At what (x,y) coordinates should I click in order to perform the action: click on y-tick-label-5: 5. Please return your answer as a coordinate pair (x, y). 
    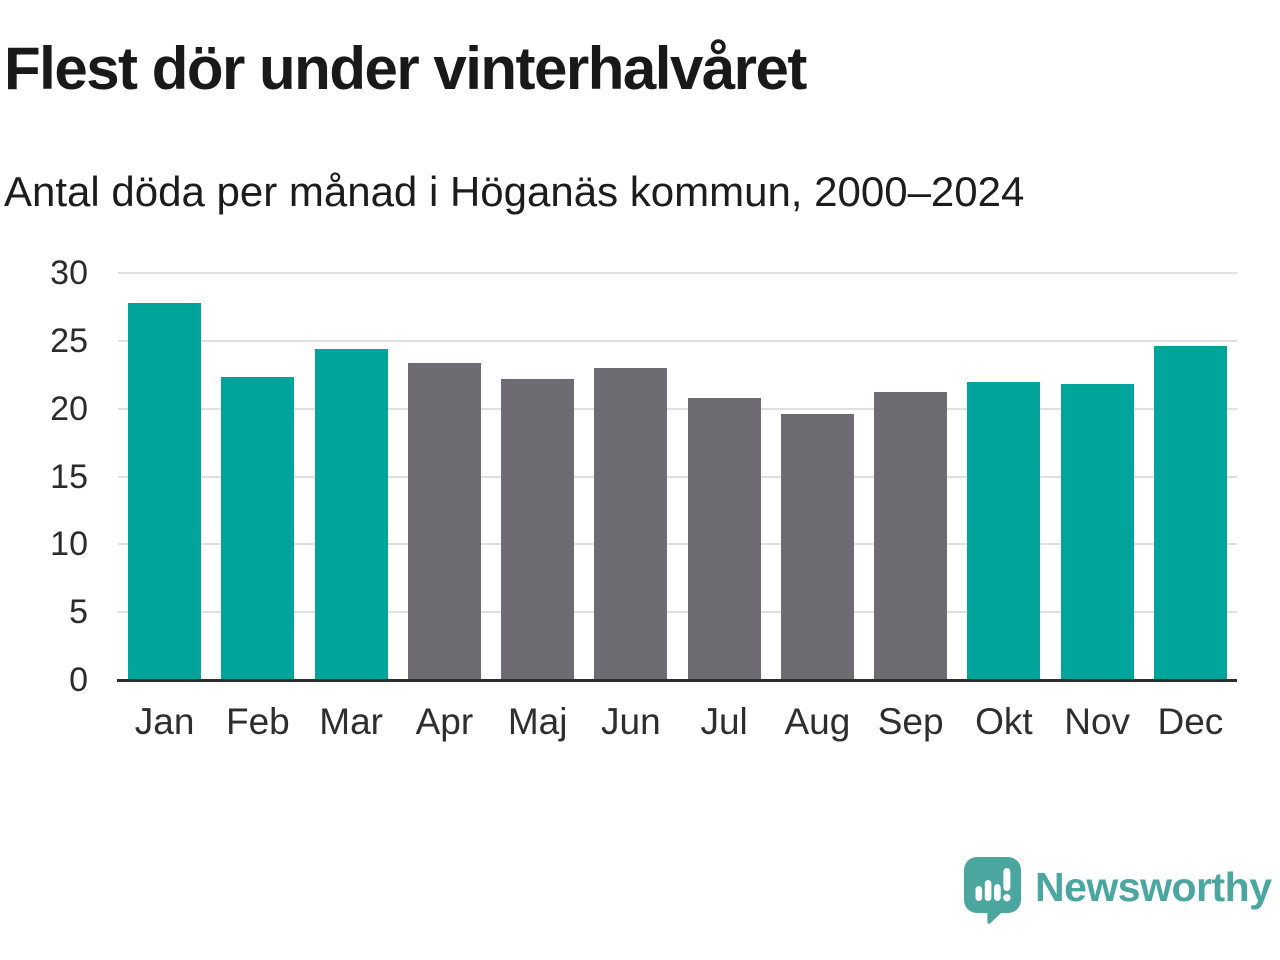
    Looking at the image, I should click on (78, 612).